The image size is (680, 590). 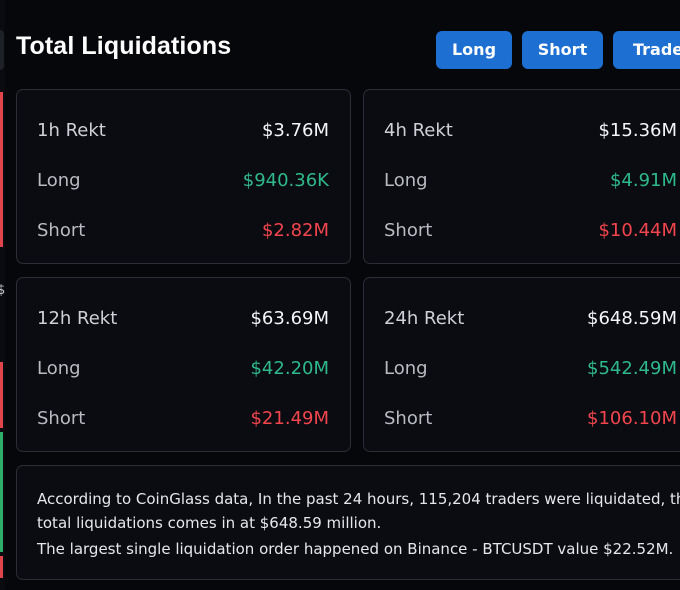 What do you see at coordinates (77, 318) in the screenshot?
I see `period-label: 12h Rekt` at bounding box center [77, 318].